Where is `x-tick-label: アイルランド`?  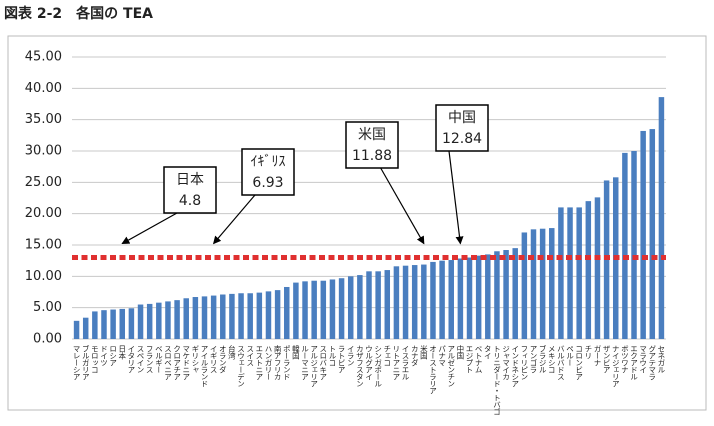
x-tick-label: アイルランド is located at coordinates (204, 366).